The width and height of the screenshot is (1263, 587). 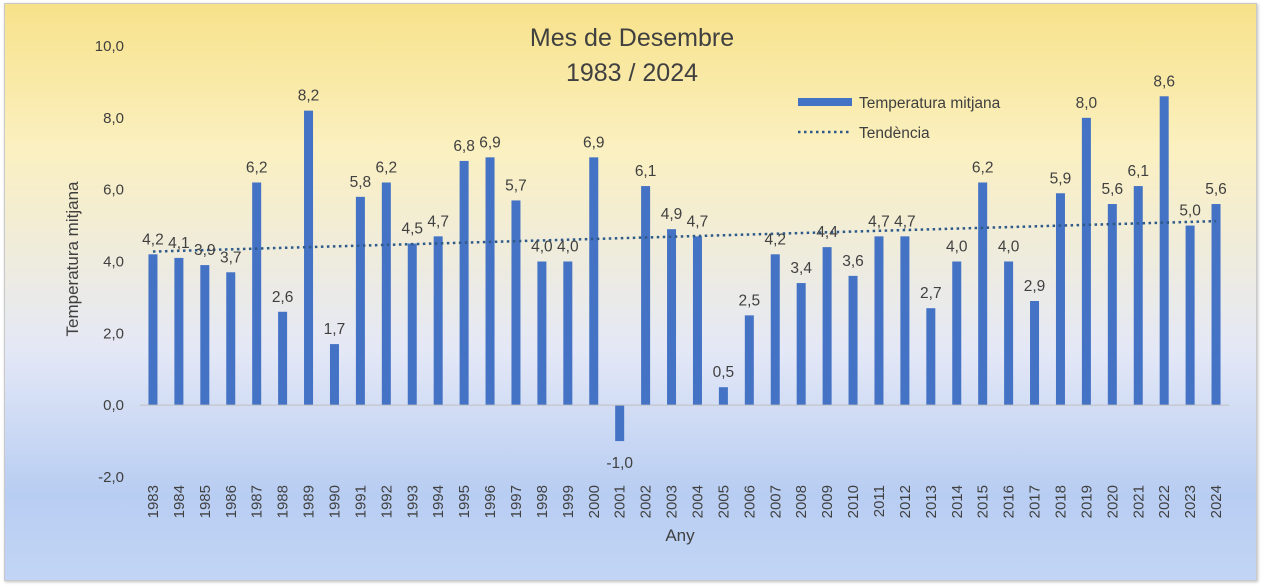 I want to click on x-tick-label: 2015, so click(x=983, y=501).